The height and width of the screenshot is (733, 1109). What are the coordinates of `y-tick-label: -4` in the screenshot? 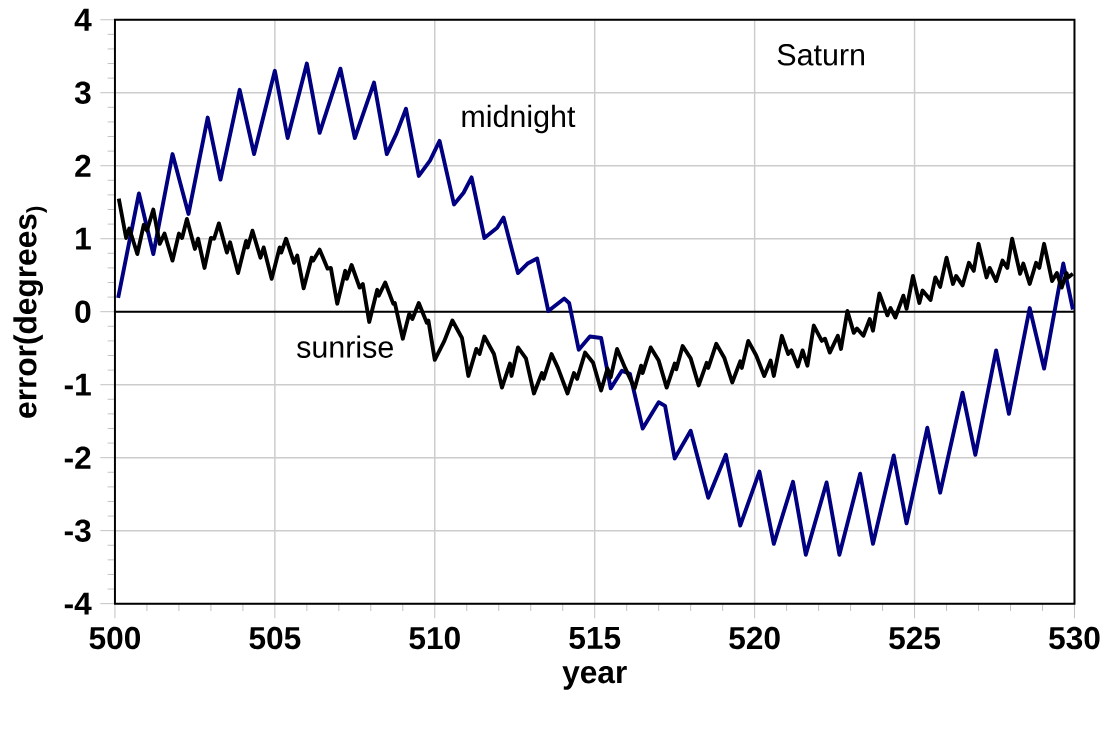 It's located at (78, 603).